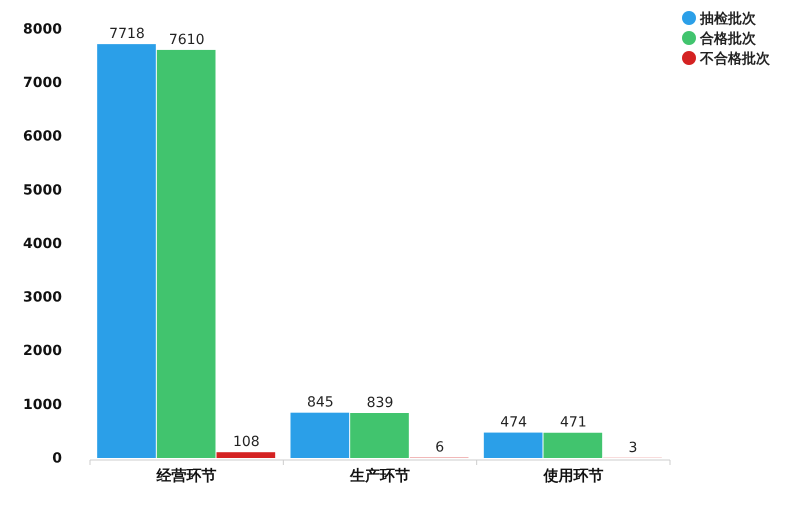 The width and height of the screenshot is (800, 510). I want to click on data-label: 471, so click(573, 422).